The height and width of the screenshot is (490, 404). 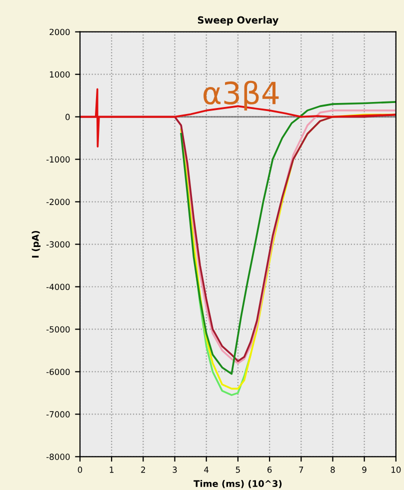 I want to click on x-tick-label: 9, so click(x=364, y=469).